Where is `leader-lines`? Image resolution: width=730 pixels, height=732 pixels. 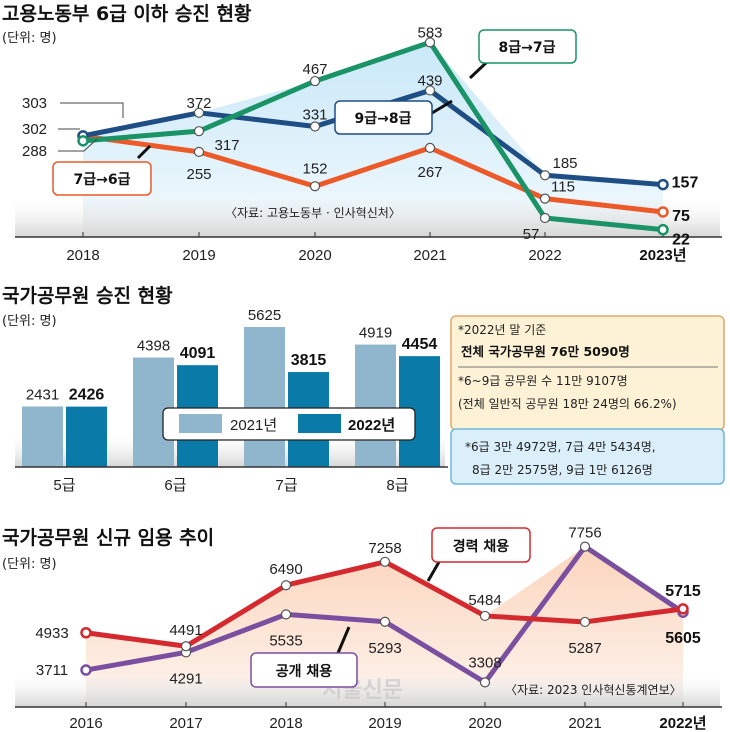
leader-lines is located at coordinates (91, 127).